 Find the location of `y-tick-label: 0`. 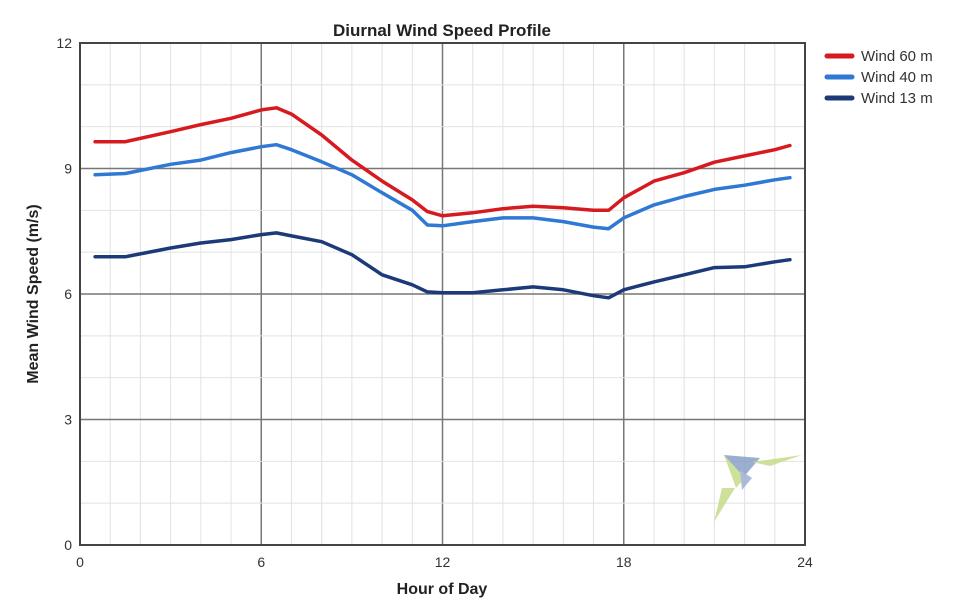

y-tick-label: 0 is located at coordinates (68, 545).